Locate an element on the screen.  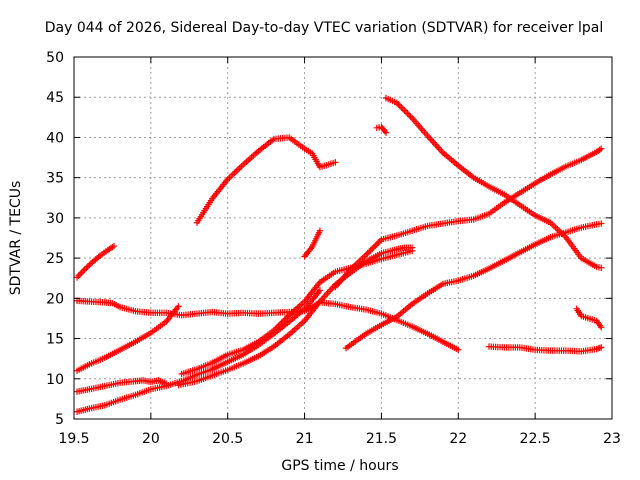
series-s12 is located at coordinates (493, 182).